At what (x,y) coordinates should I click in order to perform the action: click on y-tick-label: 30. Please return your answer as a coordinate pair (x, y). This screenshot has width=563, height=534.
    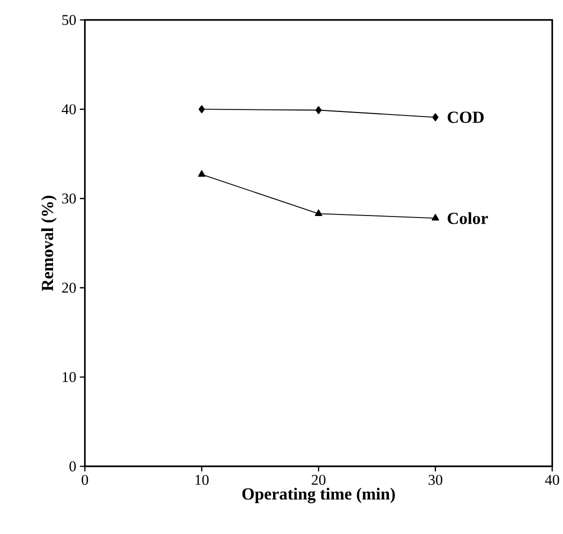
    Looking at the image, I should click on (69, 198).